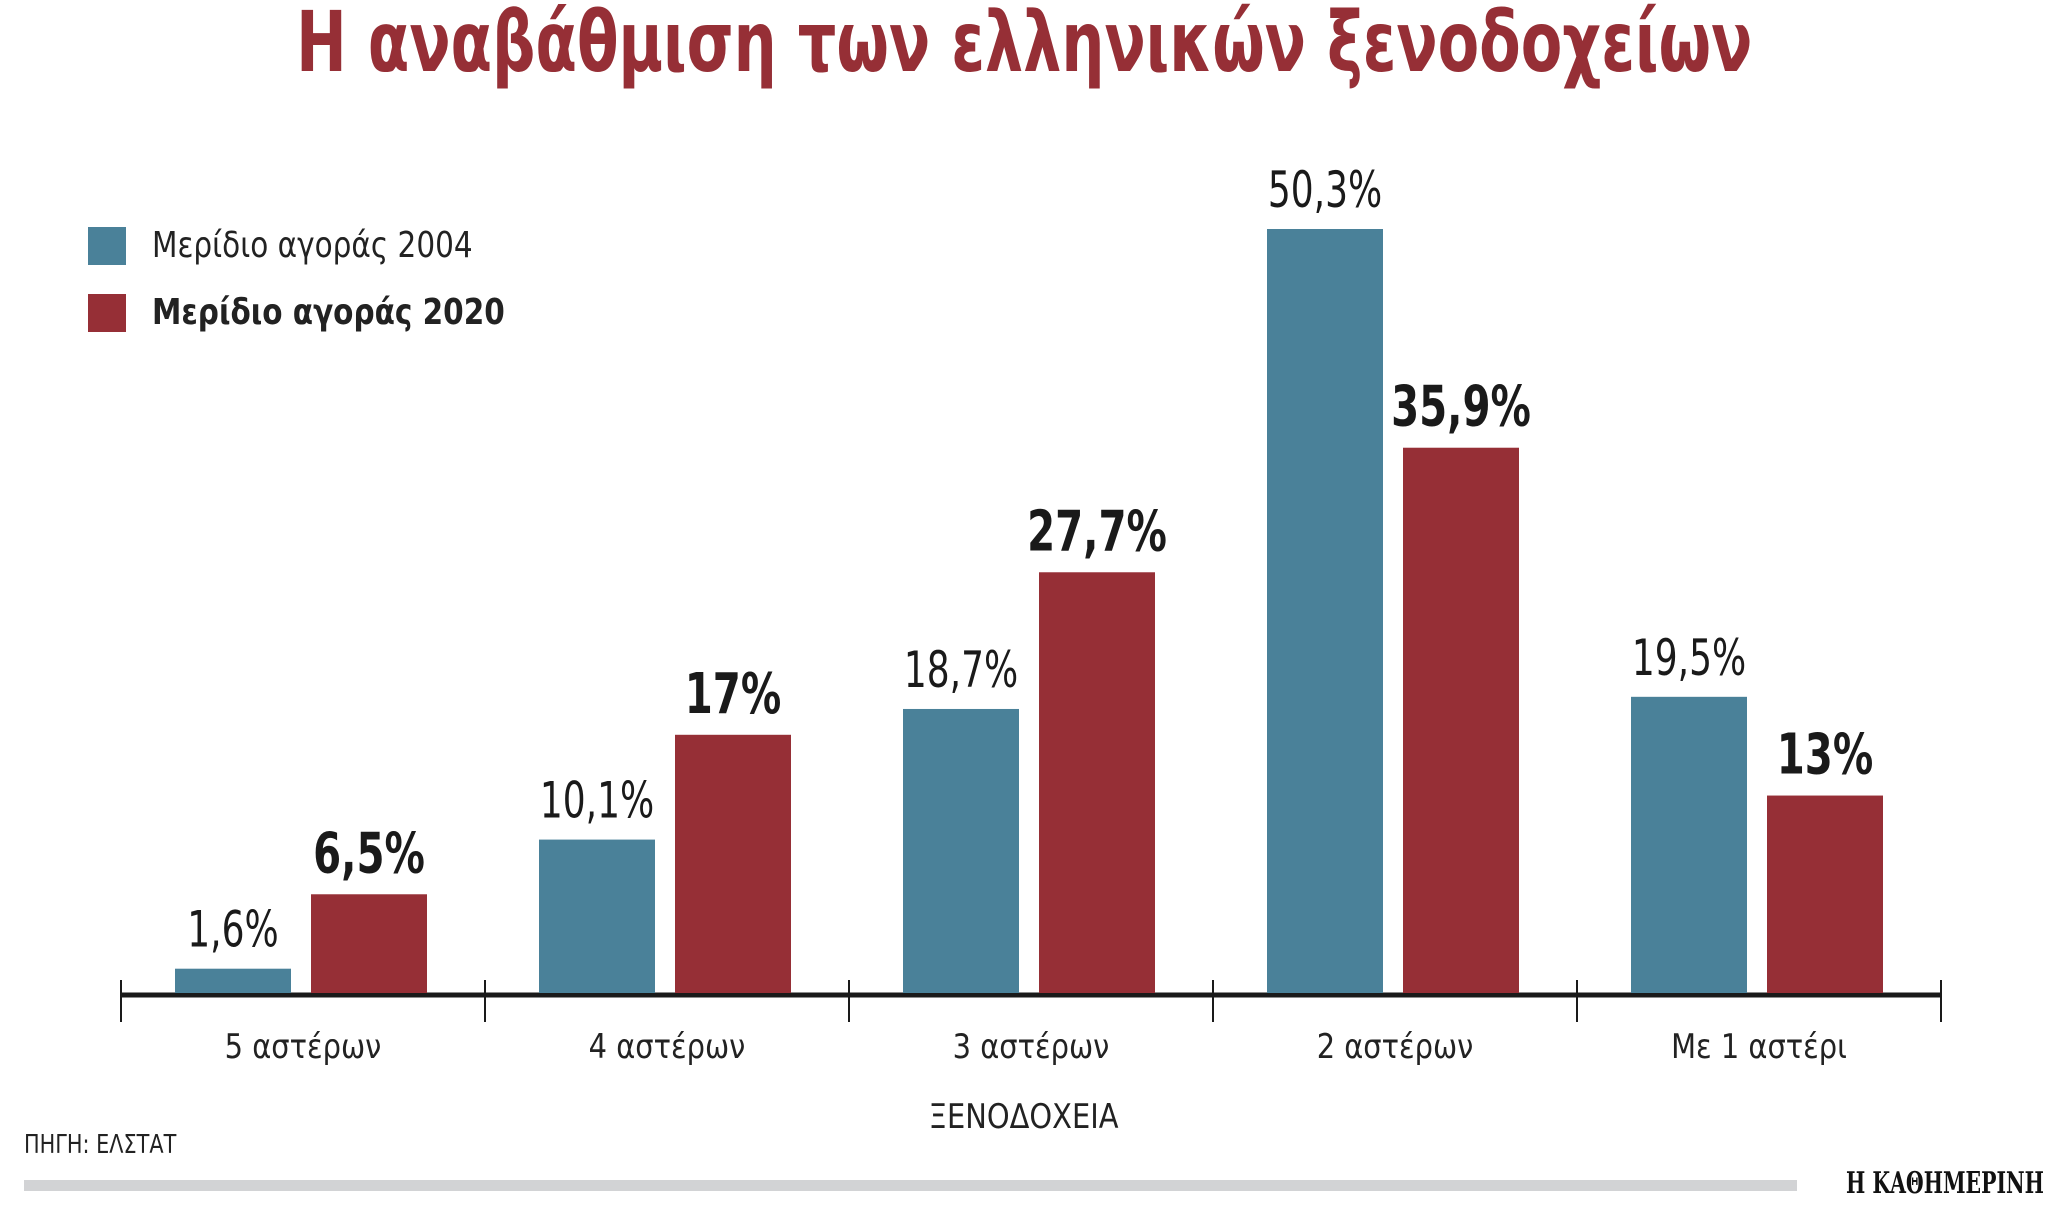  What do you see at coordinates (1097, 531) in the screenshot?
I see `data-label: 27,7%` at bounding box center [1097, 531].